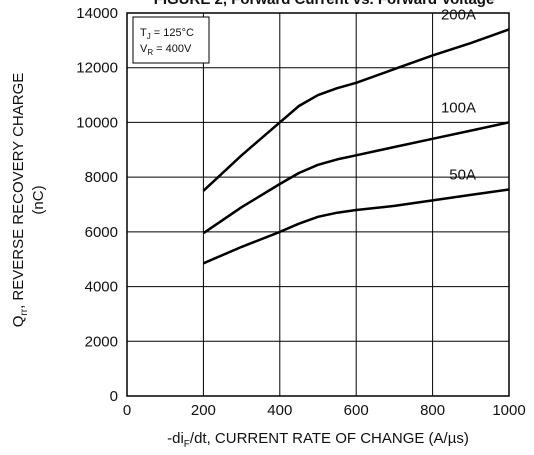 This screenshot has height=455, width=534. What do you see at coordinates (101, 177) in the screenshot?
I see `y-tick-label: 8000` at bounding box center [101, 177].